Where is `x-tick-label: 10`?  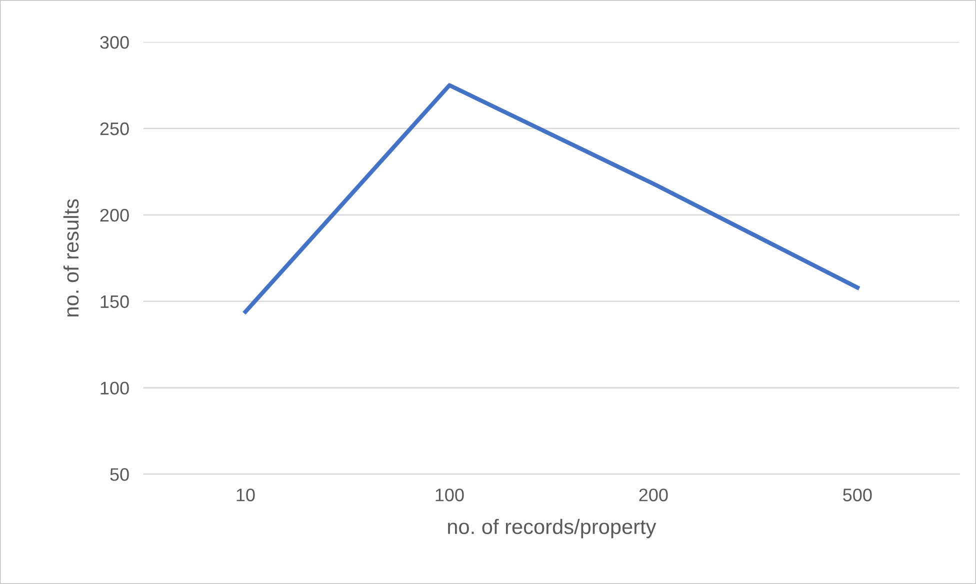 x-tick-label: 10 is located at coordinates (245, 495).